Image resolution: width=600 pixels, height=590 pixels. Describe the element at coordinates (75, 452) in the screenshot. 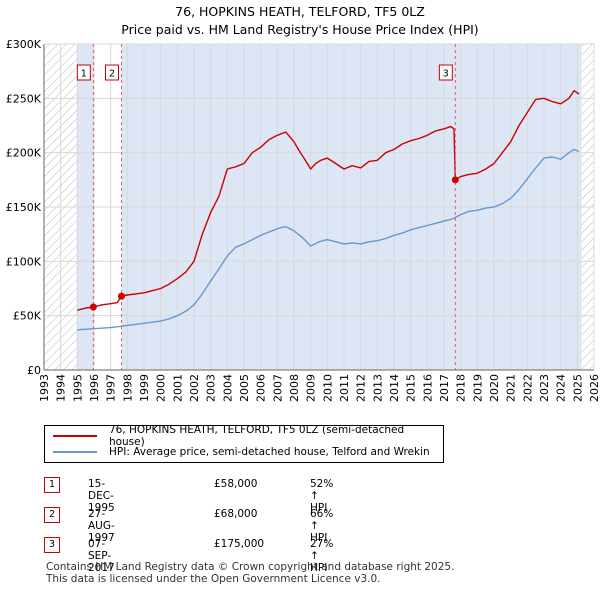

I see `legend-swatch-hpi` at that location.